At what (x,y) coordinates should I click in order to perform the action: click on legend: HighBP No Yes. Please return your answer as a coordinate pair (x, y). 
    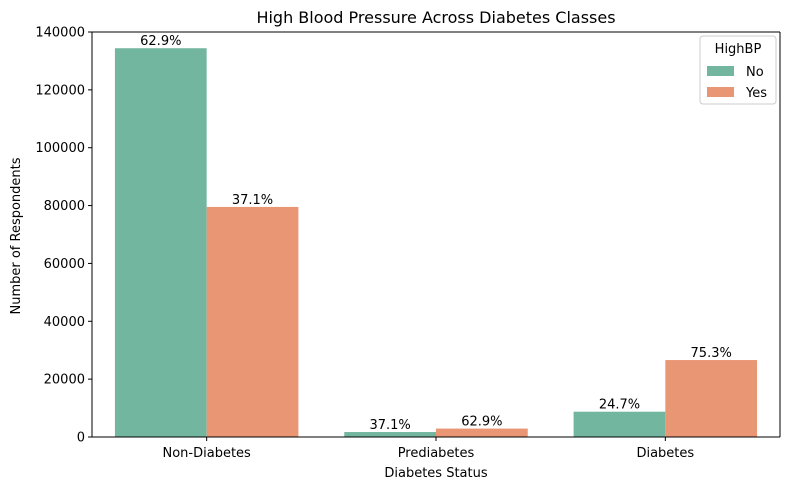
    Looking at the image, I should click on (738, 70).